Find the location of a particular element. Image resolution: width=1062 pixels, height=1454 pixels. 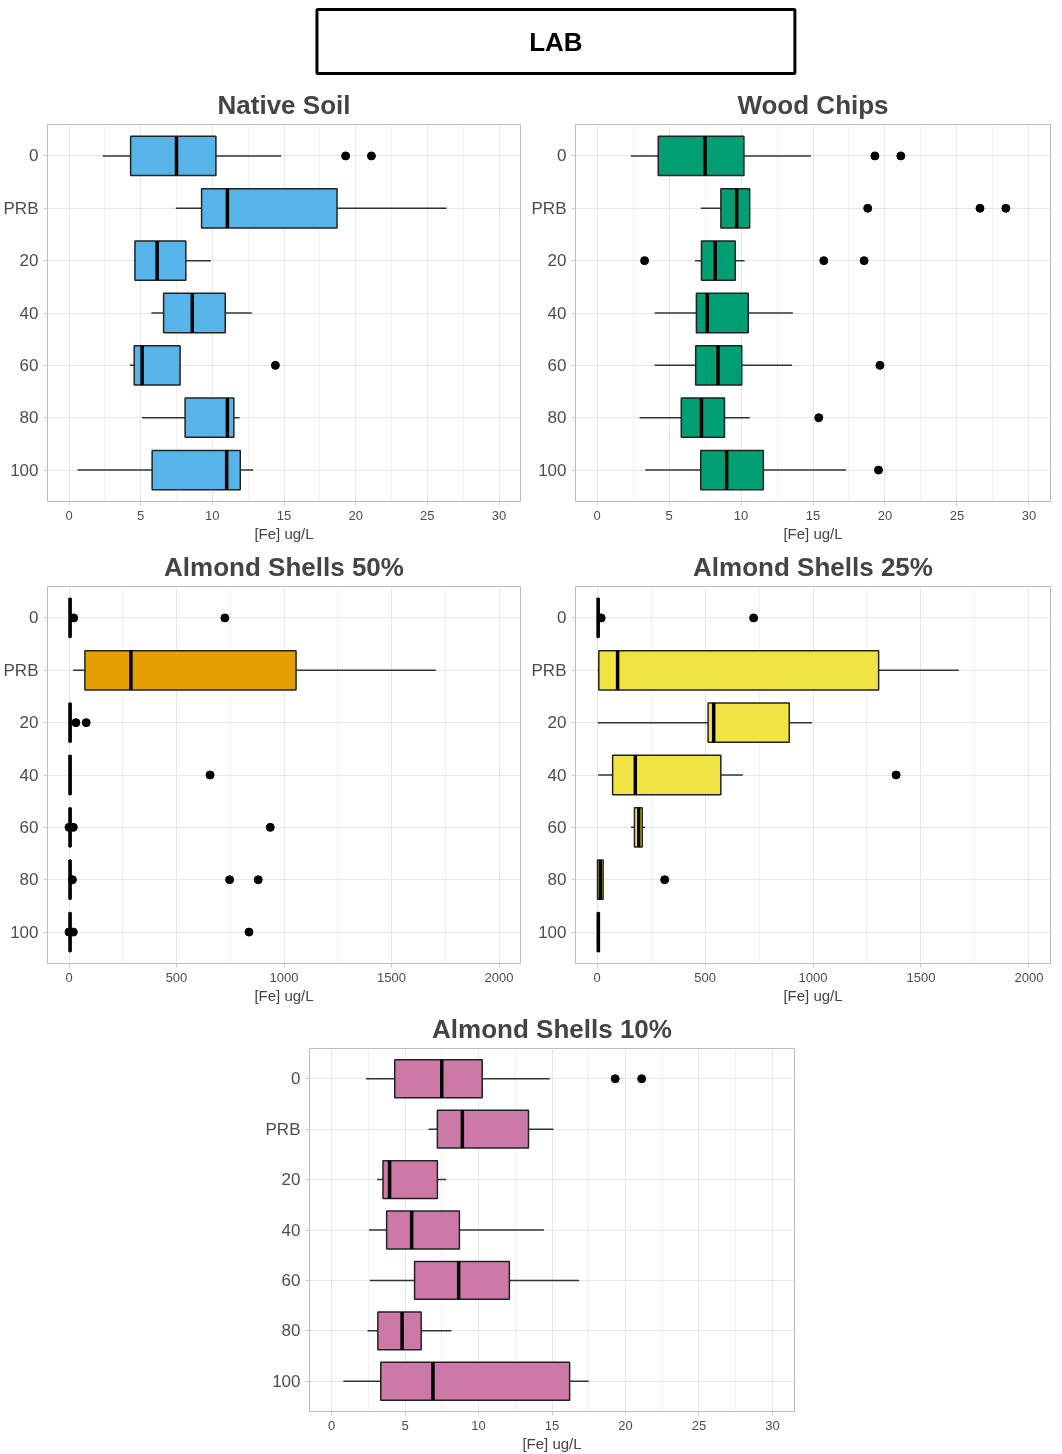

chart-title: Native Soil is located at coordinates (284, 104).